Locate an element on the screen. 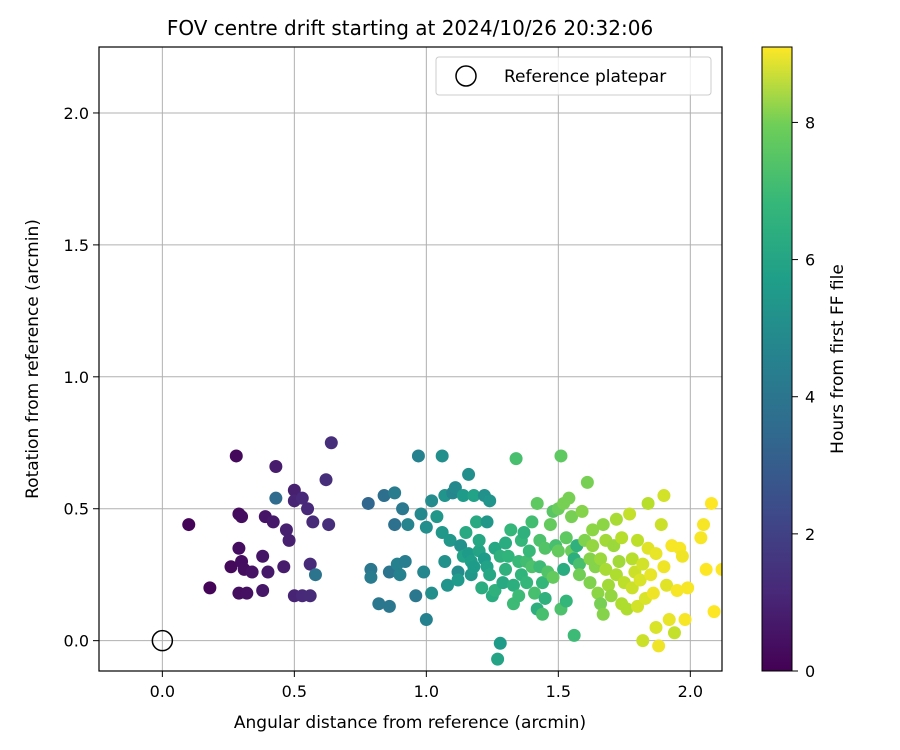 This screenshot has width=900, height=750. colorbar-tick-label: 4 is located at coordinates (810, 397).